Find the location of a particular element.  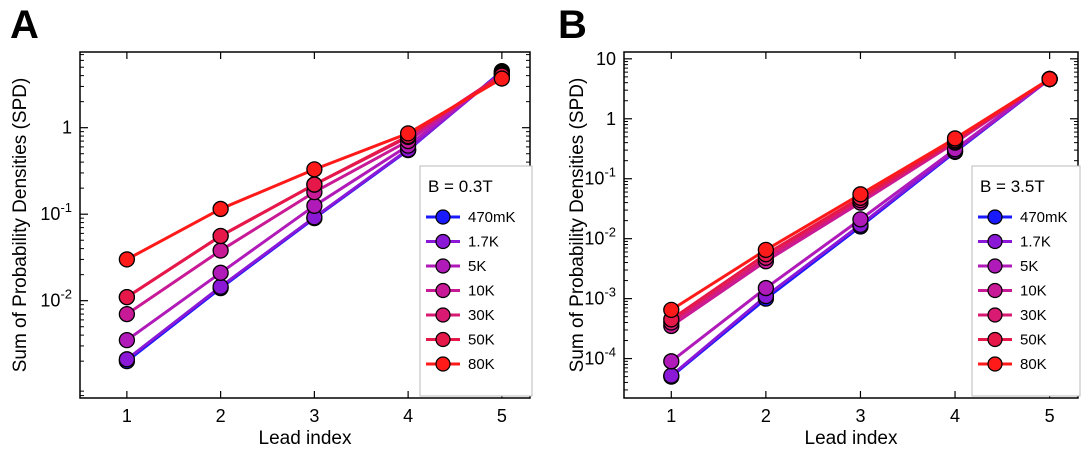

y-tick-label: 10⁻⁴ is located at coordinates (600, 357).